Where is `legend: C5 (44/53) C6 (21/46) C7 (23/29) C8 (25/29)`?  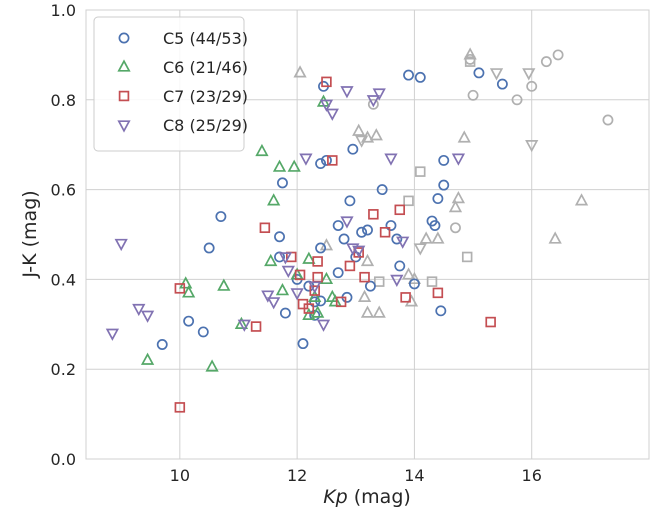 legend: C5 (44/53) C6 (21/46) C7 (23/29) C8 (25/29) is located at coordinates (170, 84).